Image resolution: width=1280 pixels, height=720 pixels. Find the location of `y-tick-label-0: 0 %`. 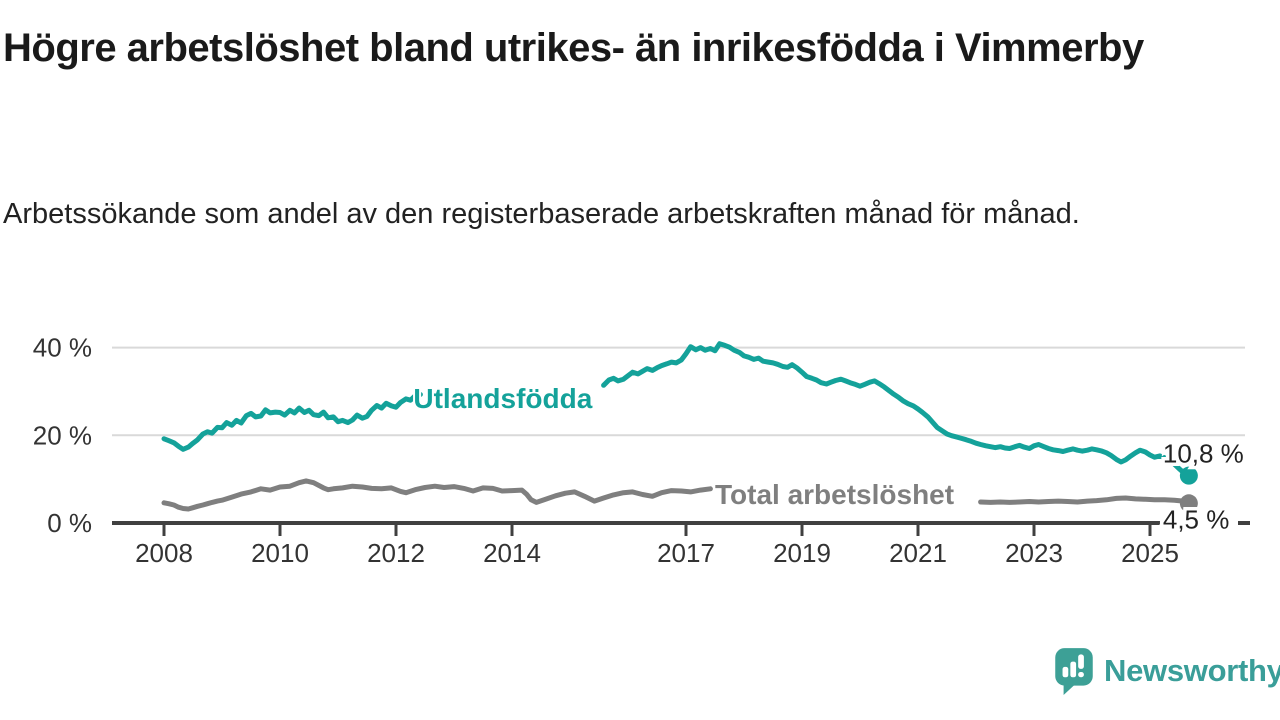

y-tick-label-0: 0 % is located at coordinates (69, 523).